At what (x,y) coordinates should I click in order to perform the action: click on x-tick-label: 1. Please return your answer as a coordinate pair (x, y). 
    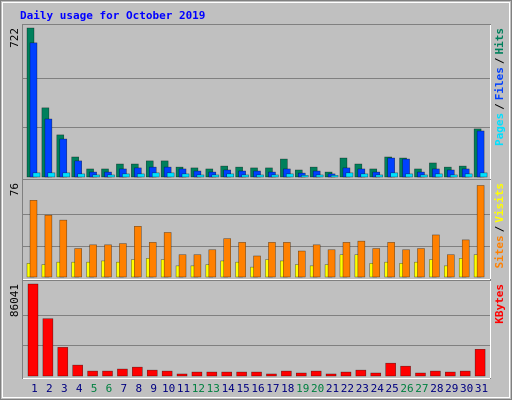
    Looking at the image, I should click on (34, 388).